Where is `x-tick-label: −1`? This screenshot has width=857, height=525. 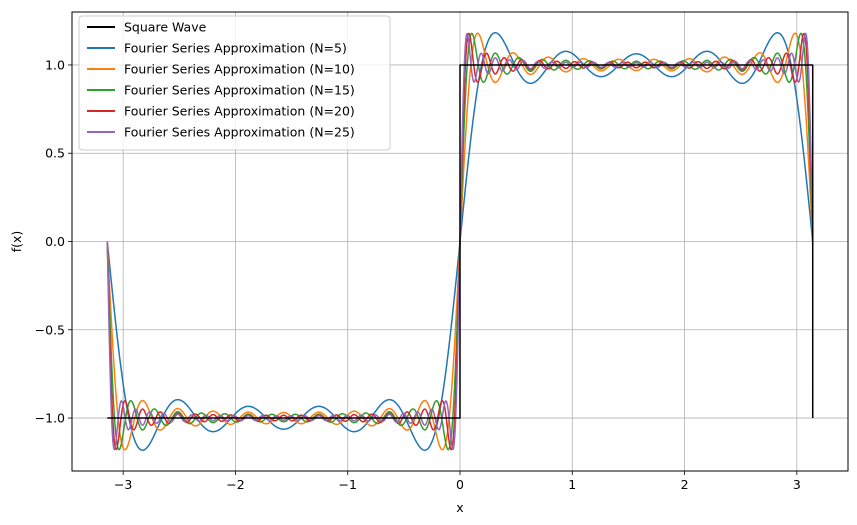 x-tick-label: −1 is located at coordinates (348, 484).